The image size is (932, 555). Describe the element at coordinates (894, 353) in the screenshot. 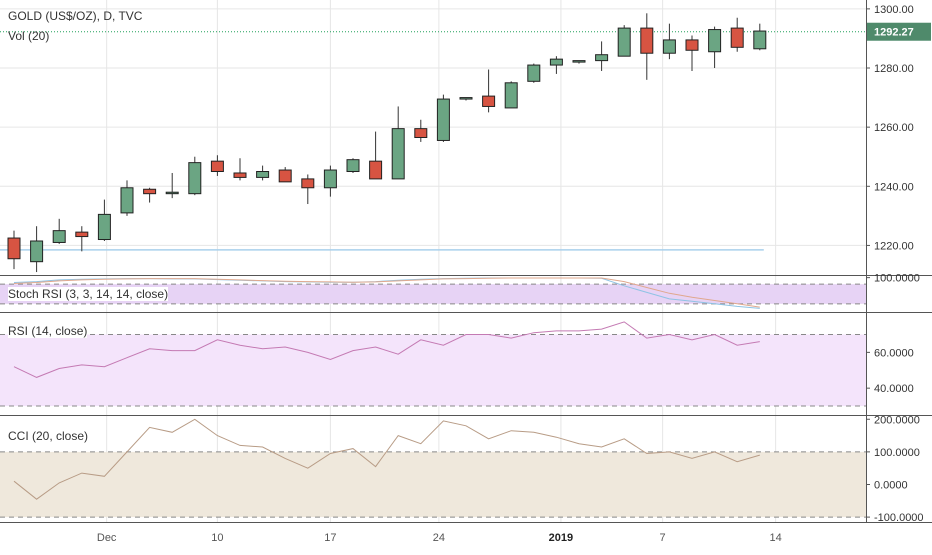

I see `y-tick-label: 60.0000` at that location.